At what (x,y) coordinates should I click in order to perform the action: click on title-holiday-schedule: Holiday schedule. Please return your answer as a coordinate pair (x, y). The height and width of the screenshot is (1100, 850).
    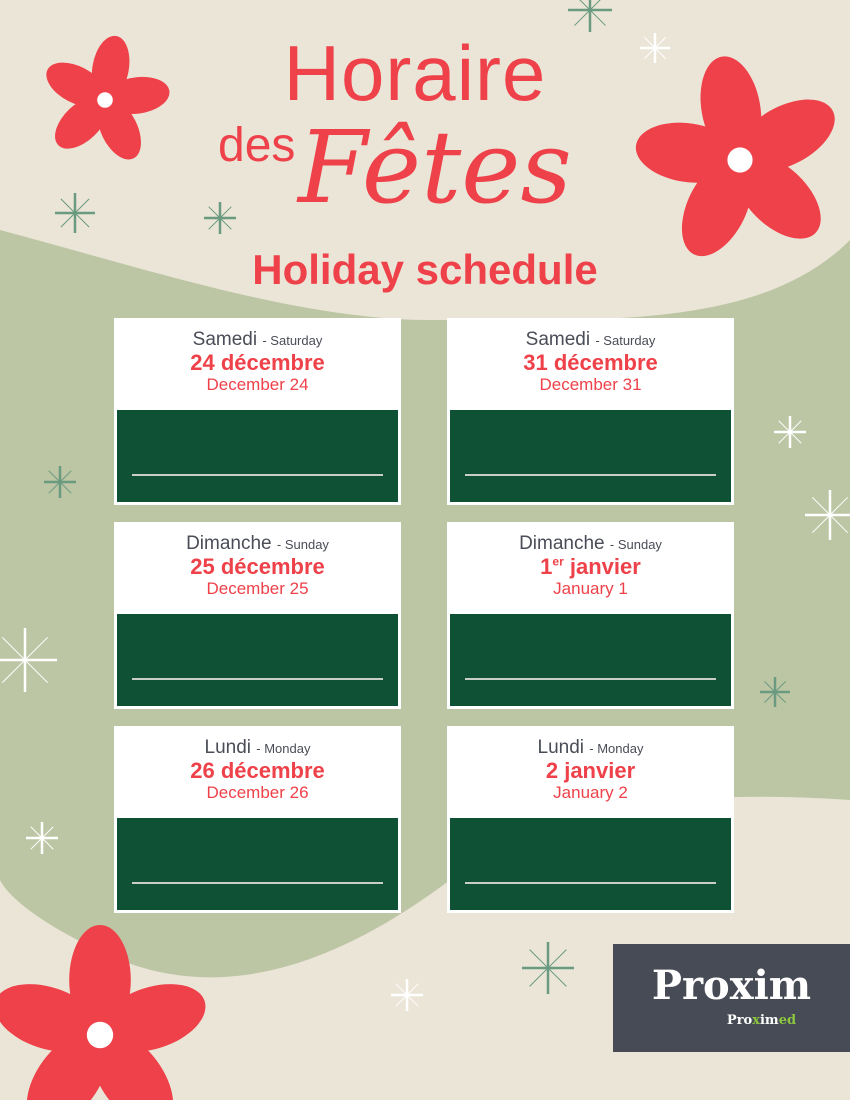
    Looking at the image, I should click on (425, 269).